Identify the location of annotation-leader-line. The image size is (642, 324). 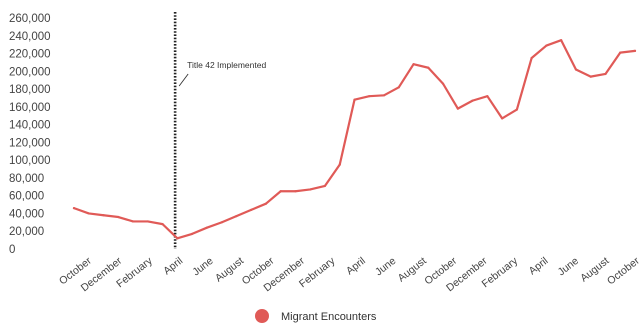
(183, 80).